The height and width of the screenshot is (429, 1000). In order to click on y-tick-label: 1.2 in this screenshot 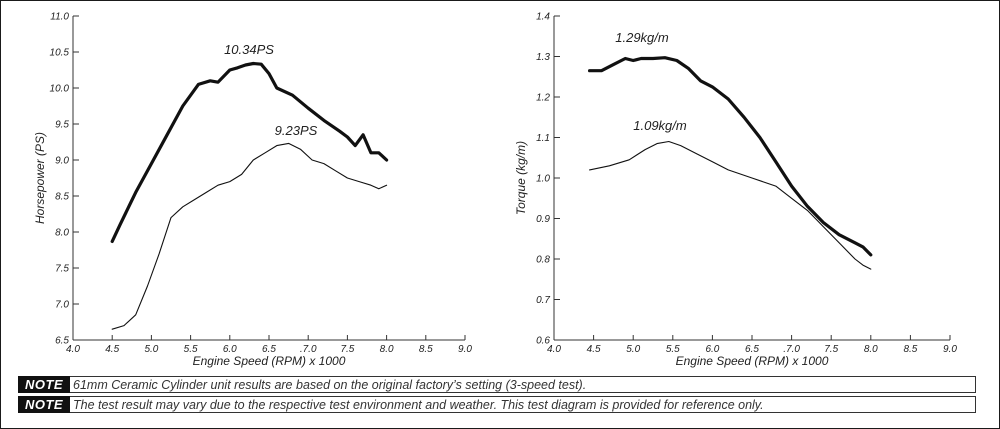, I will do `click(543, 98)`.